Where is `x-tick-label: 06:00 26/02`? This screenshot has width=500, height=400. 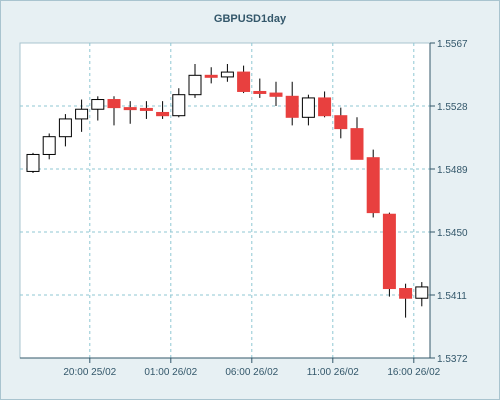
x-tick-label: 06:00 26/02 is located at coordinates (251, 372).